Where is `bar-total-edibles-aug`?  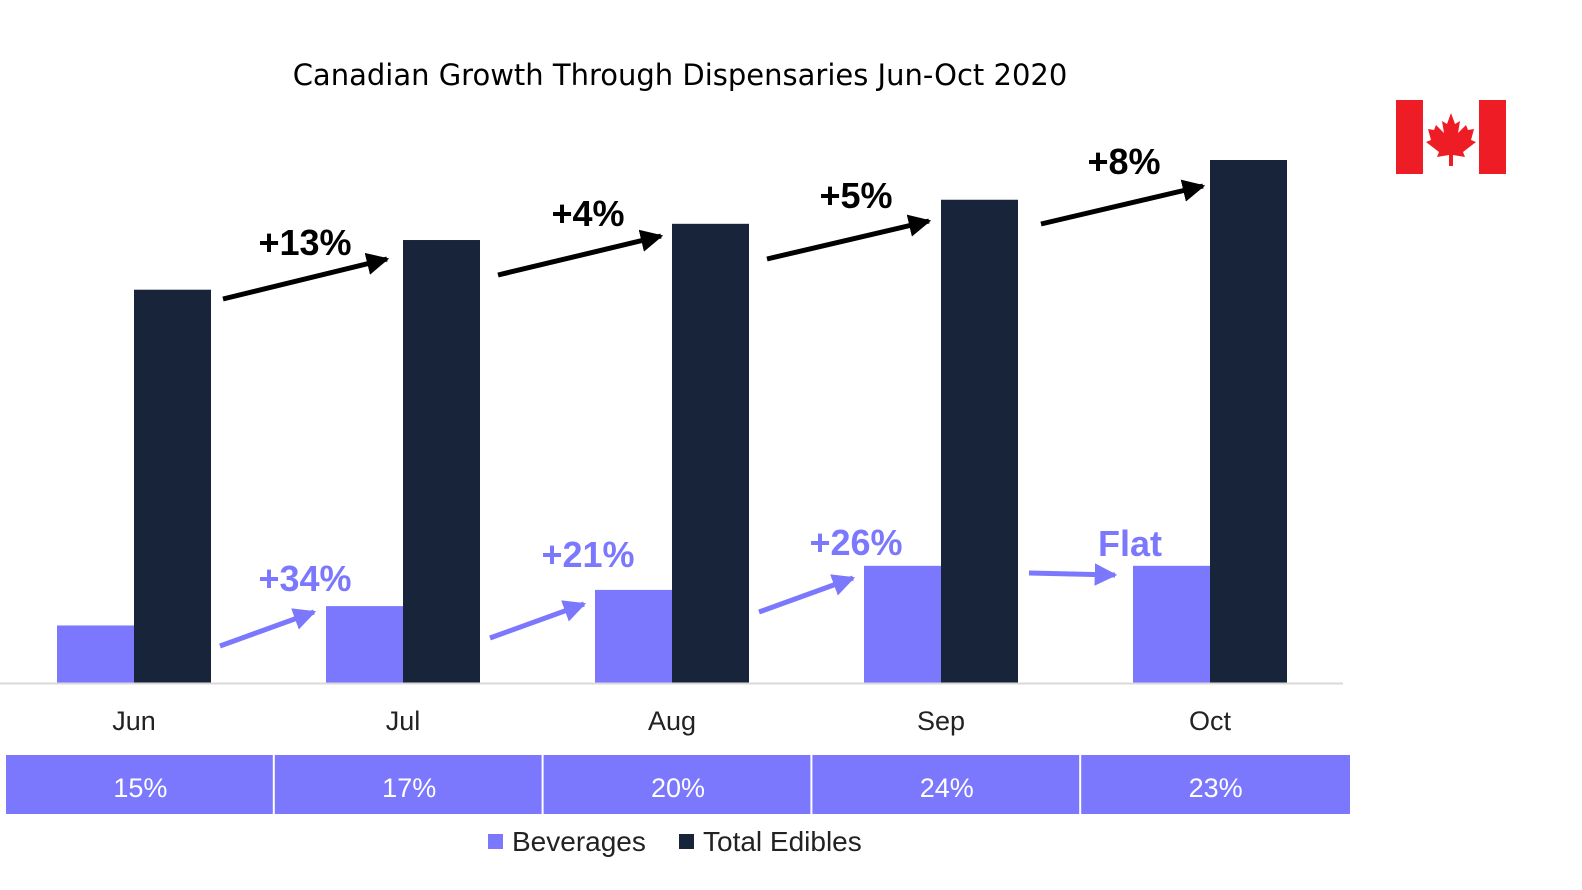 bar-total-edibles-aug is located at coordinates (710, 453).